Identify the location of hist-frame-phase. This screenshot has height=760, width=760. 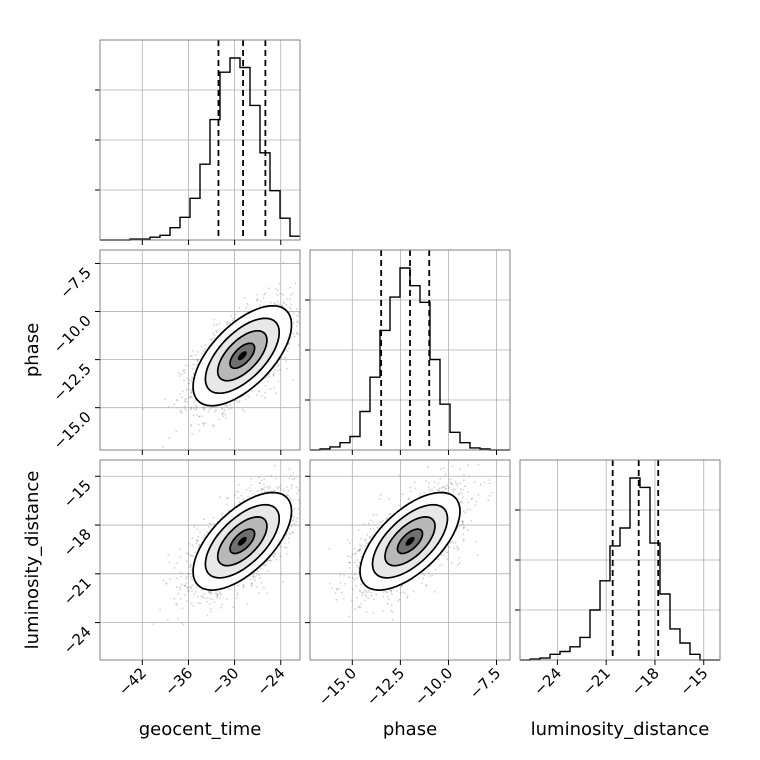
(410, 350).